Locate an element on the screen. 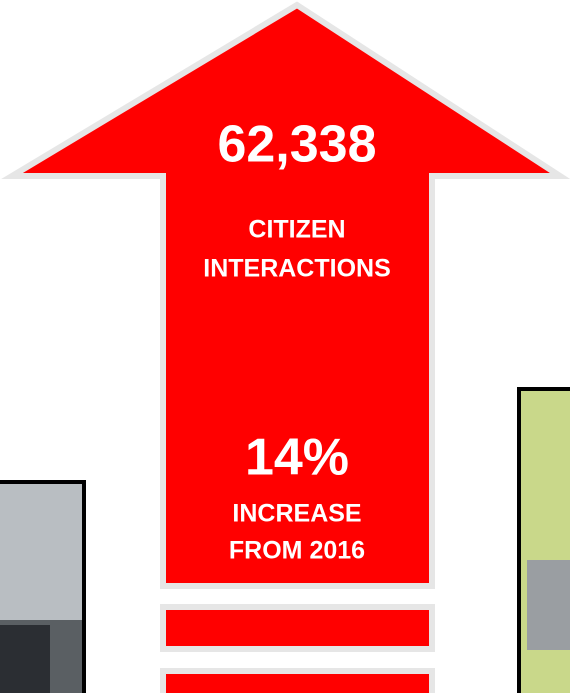  photo-people is located at coordinates (25, 659).